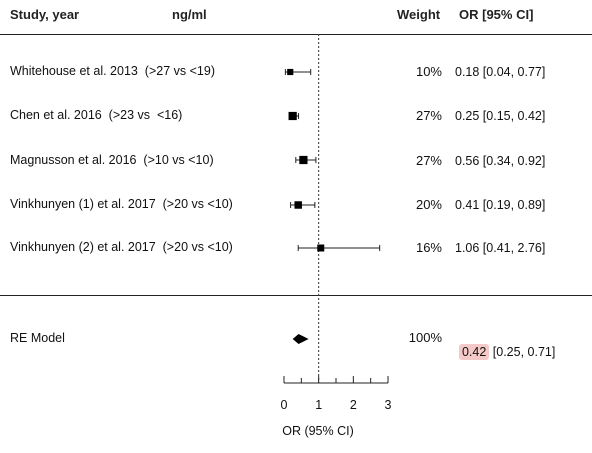 The width and height of the screenshot is (592, 453). Describe the element at coordinates (121, 204) in the screenshot. I see `study-label-4: Vinkhunyen (1) et al. 2017 (>20 vs <10)` at that location.